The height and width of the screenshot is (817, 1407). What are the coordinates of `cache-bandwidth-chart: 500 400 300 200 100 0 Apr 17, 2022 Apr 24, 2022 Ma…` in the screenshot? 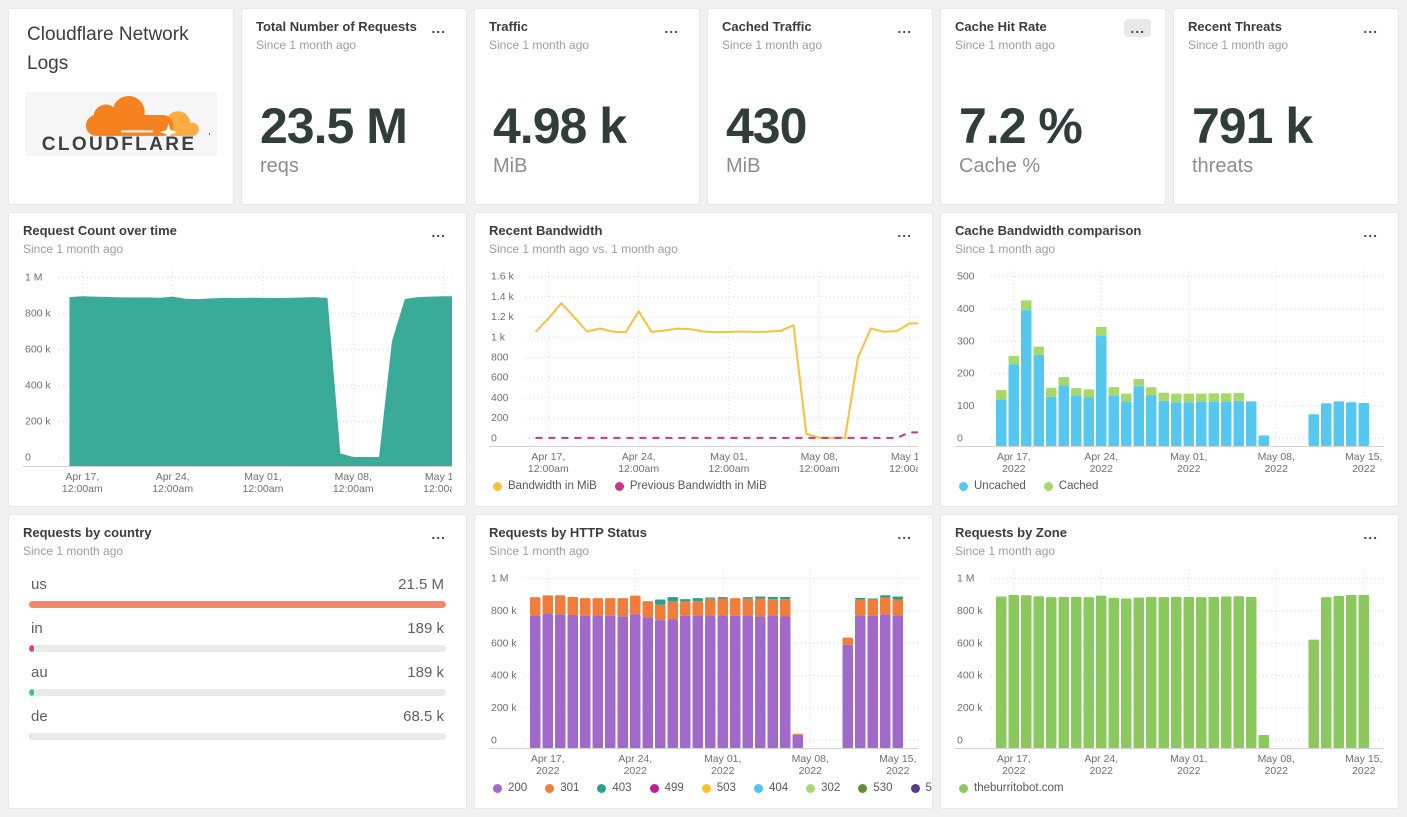 It's located at (1169, 369).